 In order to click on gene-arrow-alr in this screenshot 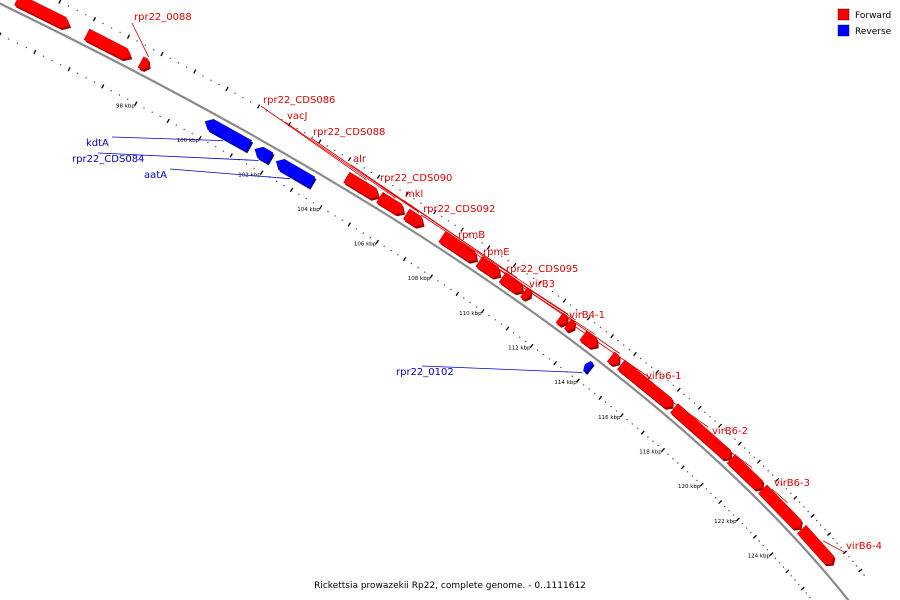, I will do `click(457, 246)`.